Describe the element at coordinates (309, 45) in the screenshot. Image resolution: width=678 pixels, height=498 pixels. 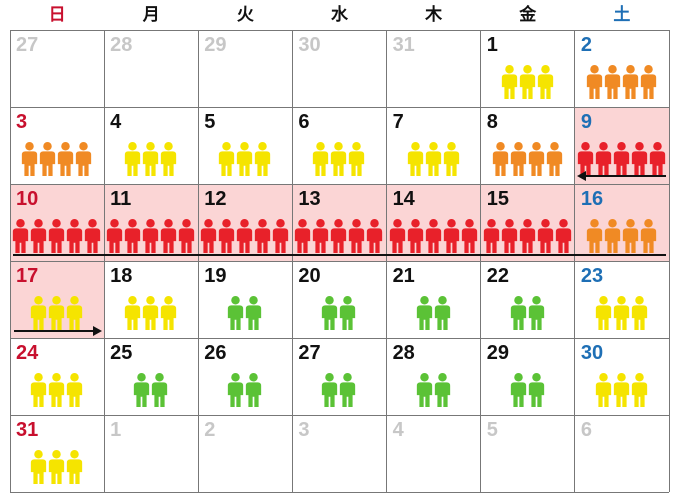
I see `day-number: 30` at that location.